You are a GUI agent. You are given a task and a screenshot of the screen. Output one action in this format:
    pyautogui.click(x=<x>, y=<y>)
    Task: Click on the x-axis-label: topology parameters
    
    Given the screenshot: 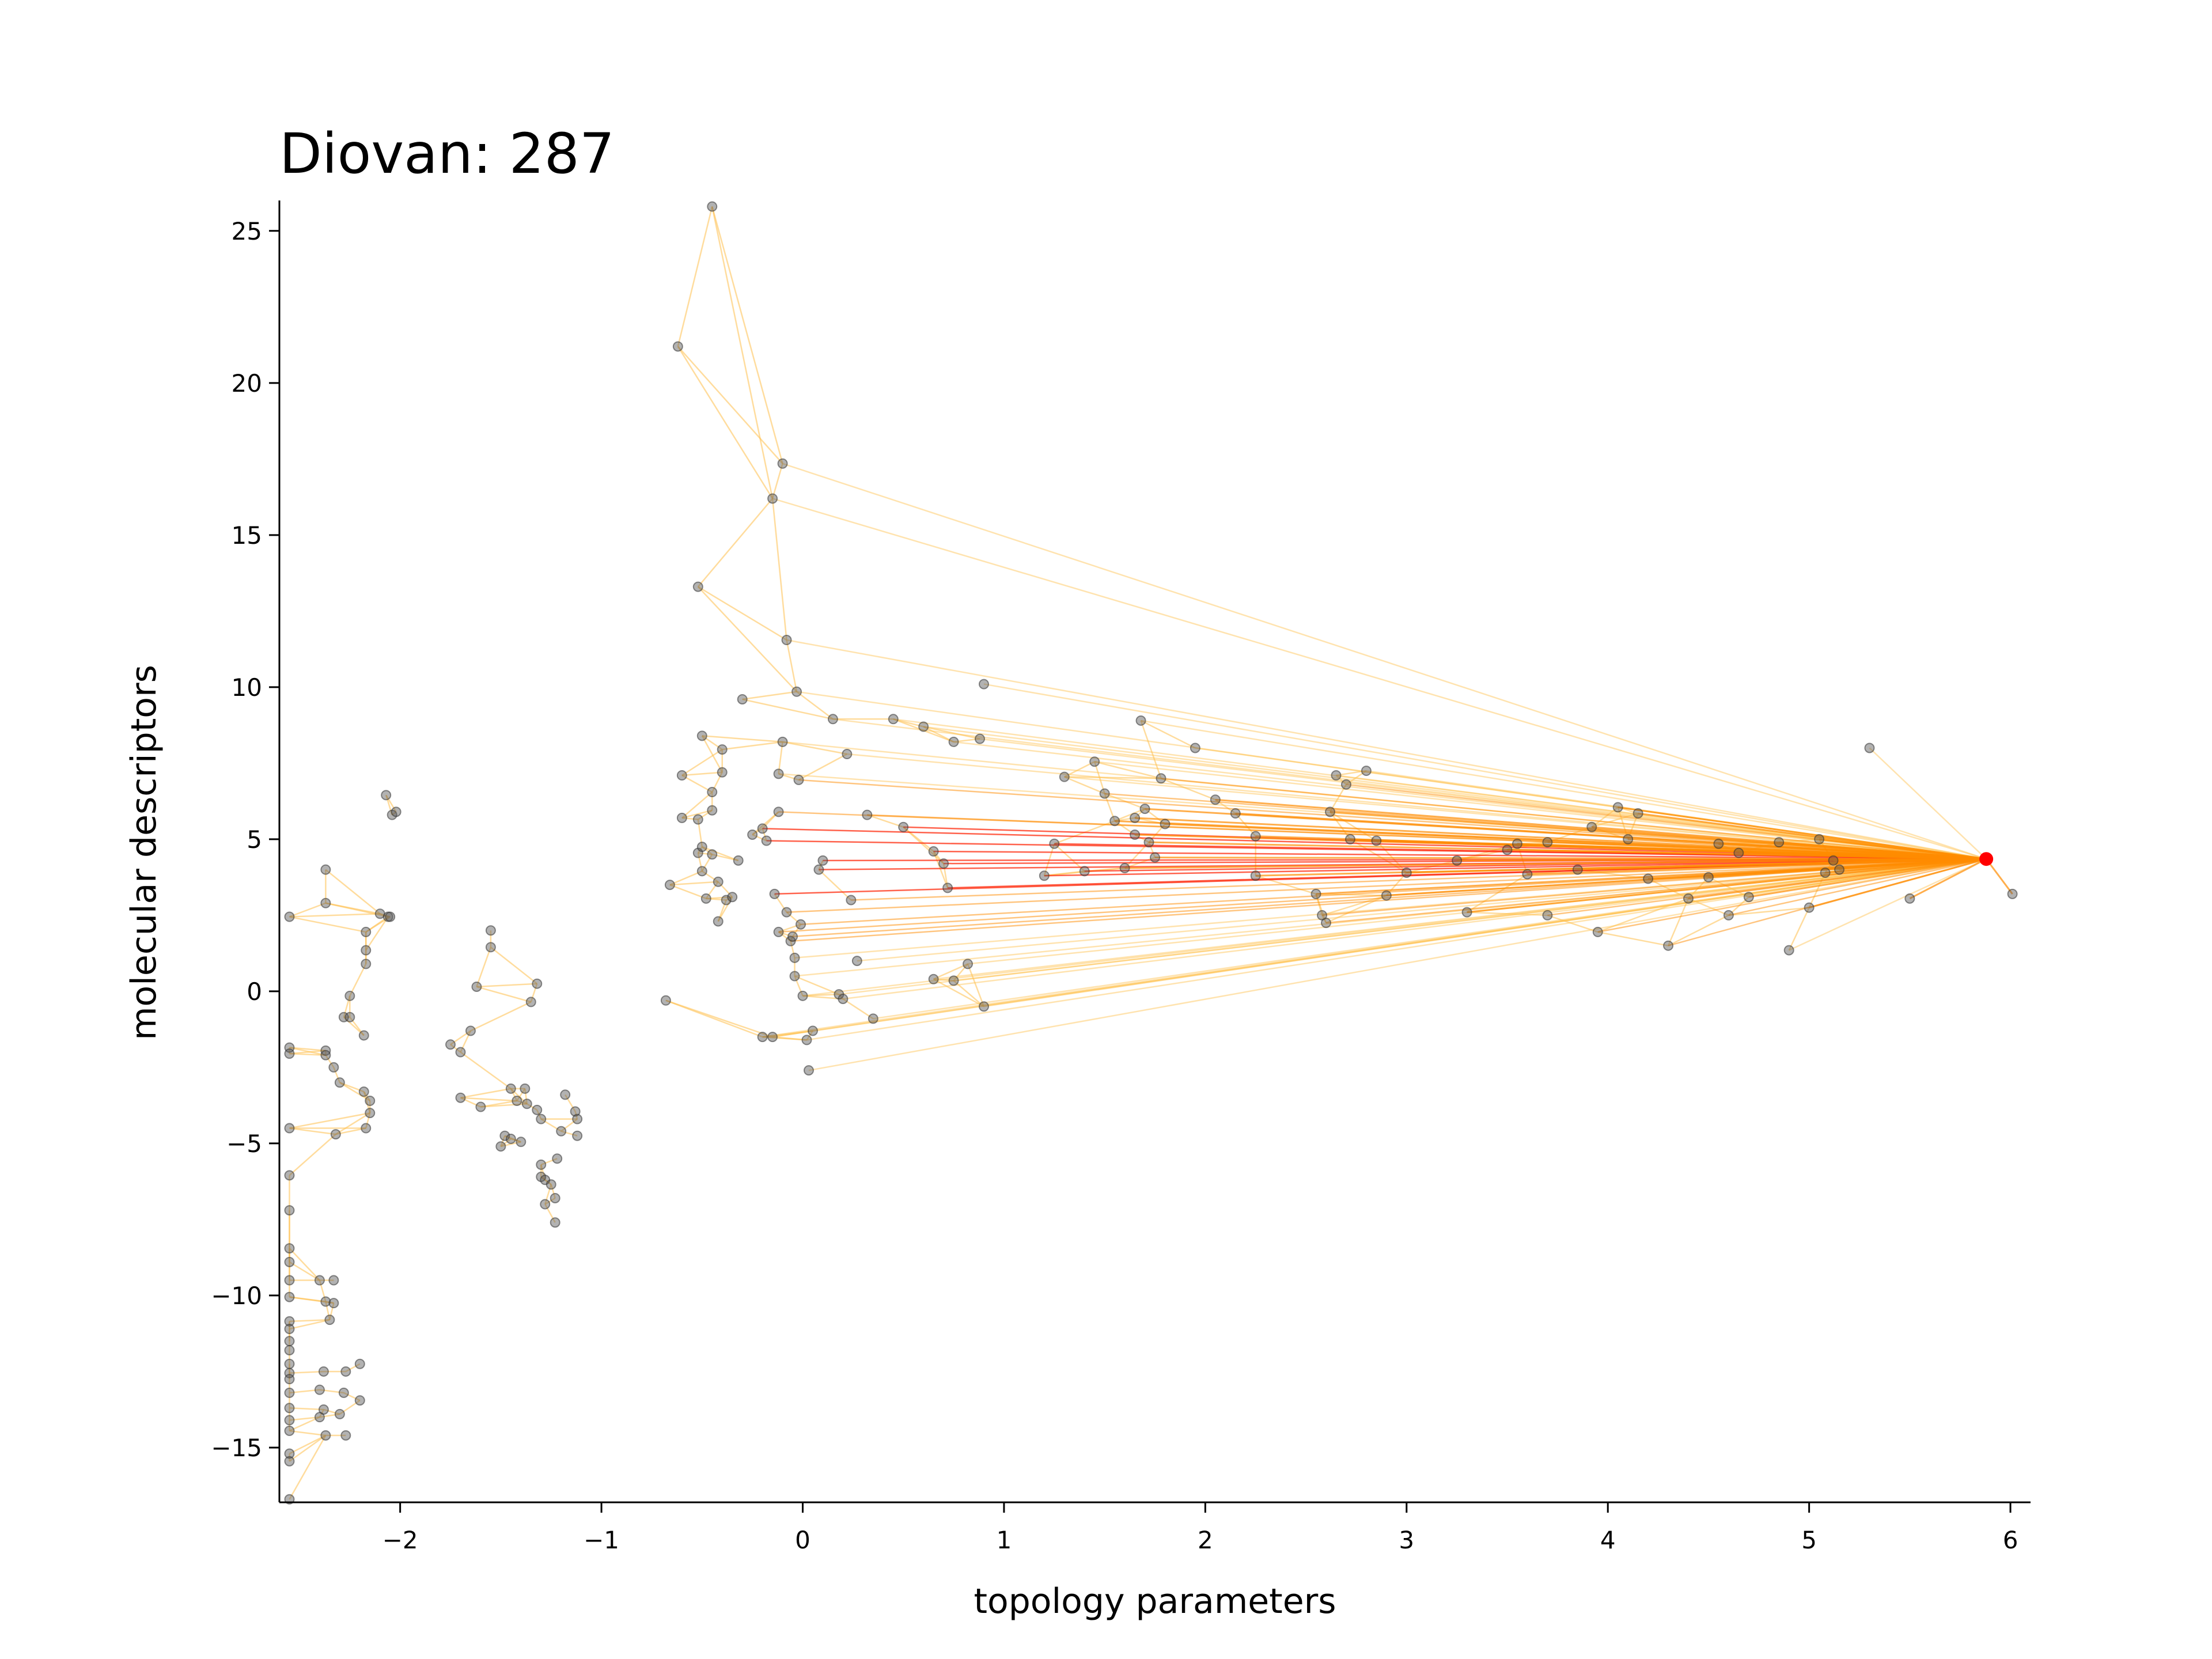 What is the action you would take?
    pyautogui.click(x=1155, y=1601)
    